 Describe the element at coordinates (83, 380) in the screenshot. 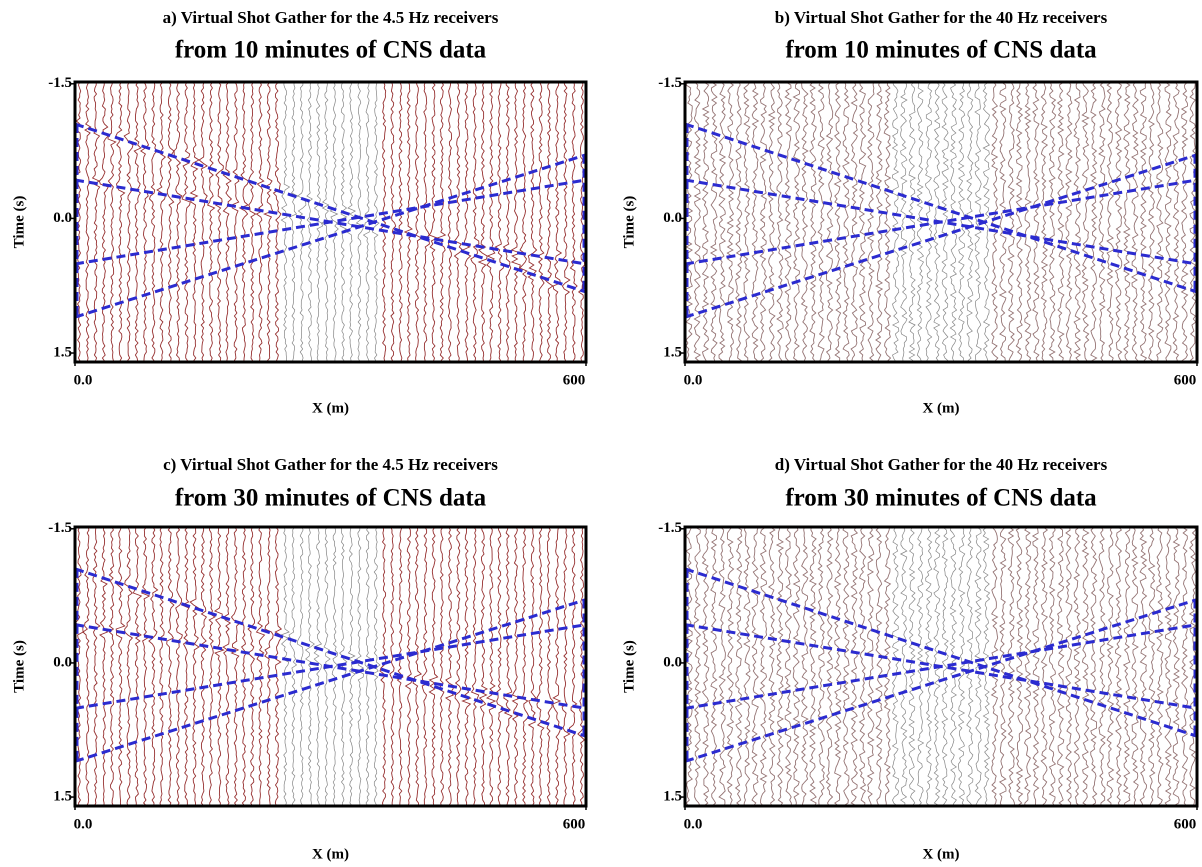

I see `x-tick-label: 0.0` at that location.